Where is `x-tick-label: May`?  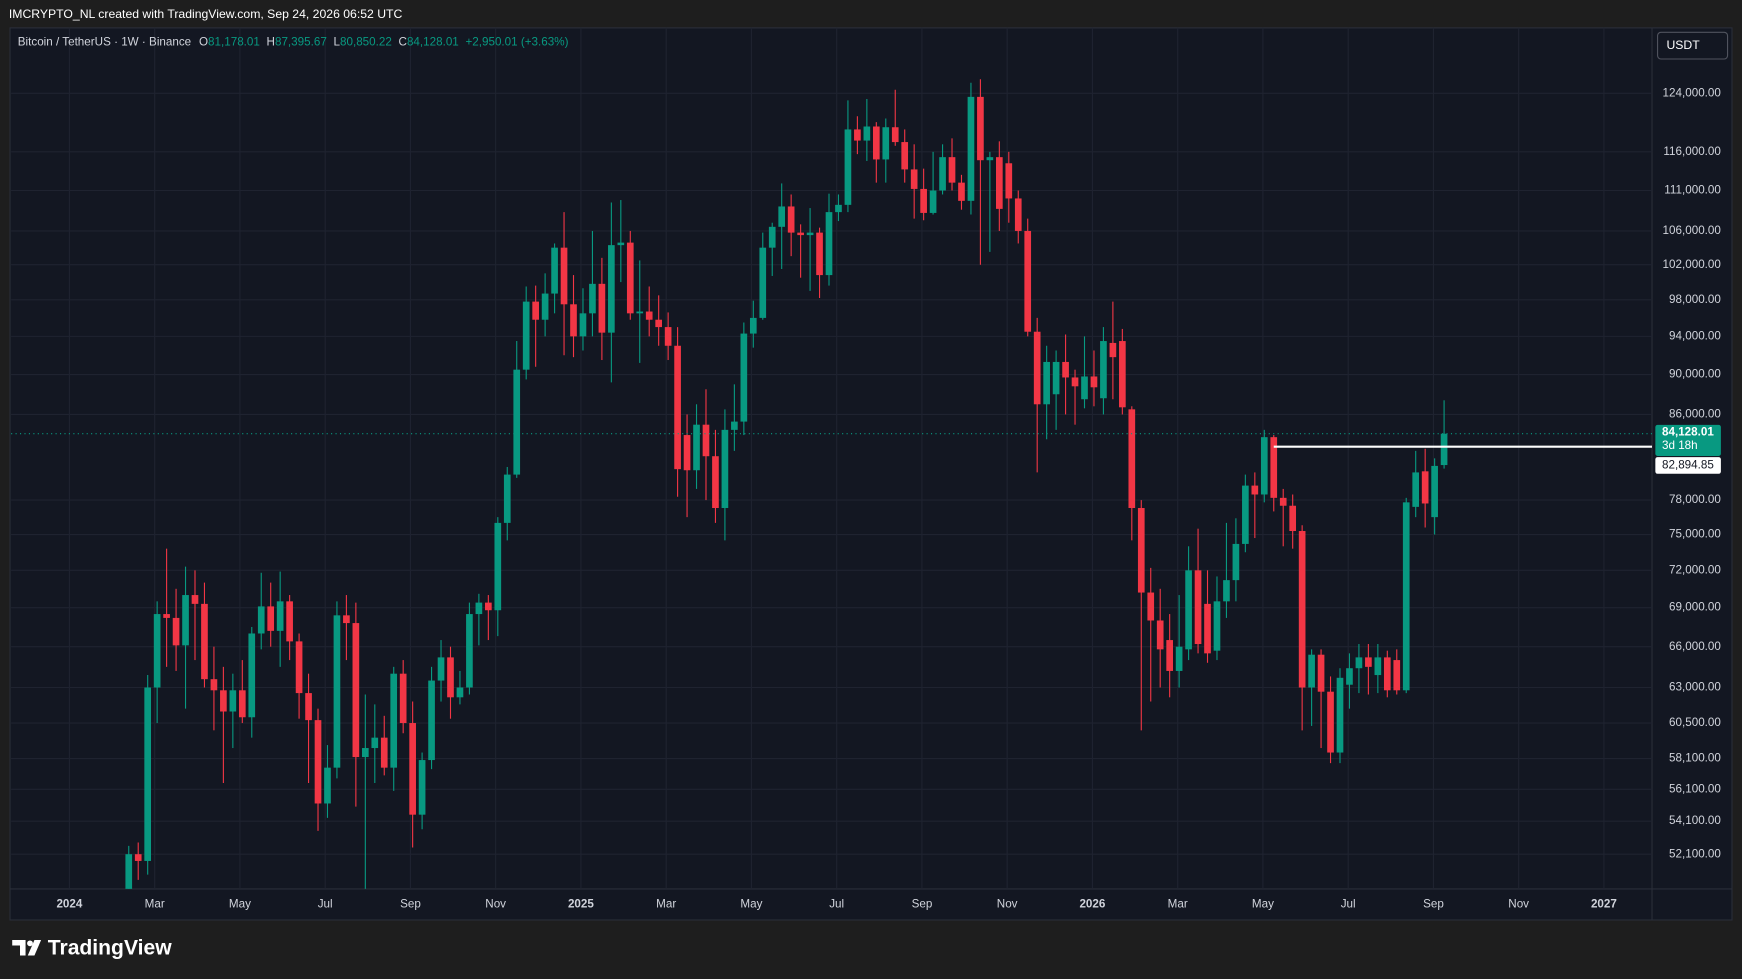 x-tick-label: May is located at coordinates (751, 904).